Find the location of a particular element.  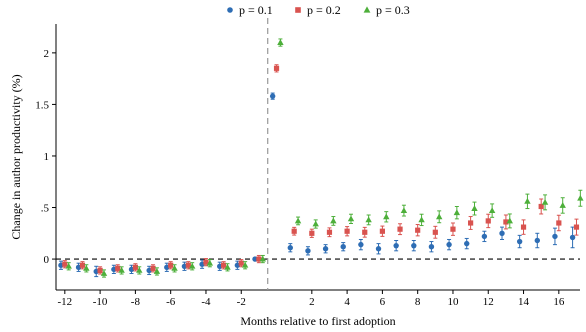

y-tick-label: 0 is located at coordinates (47, 260).